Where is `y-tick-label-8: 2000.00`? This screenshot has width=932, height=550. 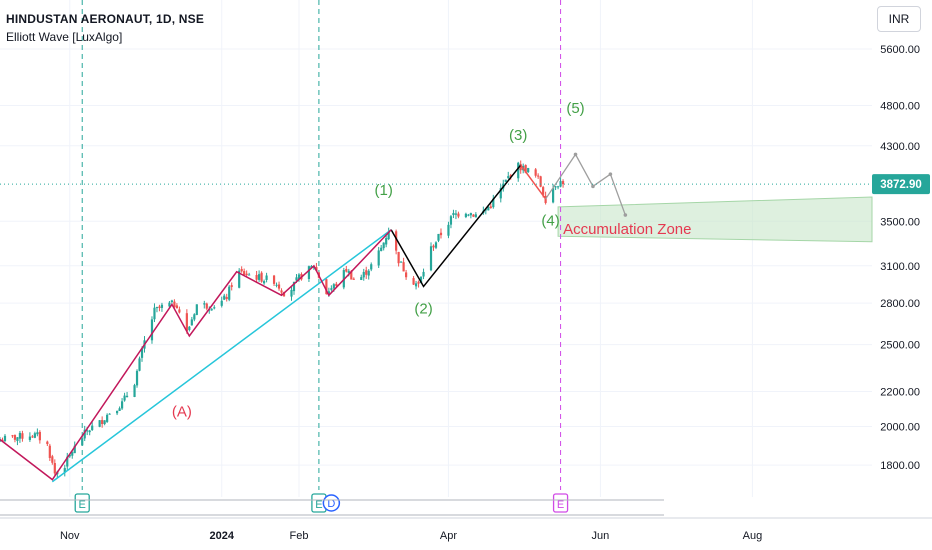 y-tick-label-8: 2000.00 is located at coordinates (900, 427).